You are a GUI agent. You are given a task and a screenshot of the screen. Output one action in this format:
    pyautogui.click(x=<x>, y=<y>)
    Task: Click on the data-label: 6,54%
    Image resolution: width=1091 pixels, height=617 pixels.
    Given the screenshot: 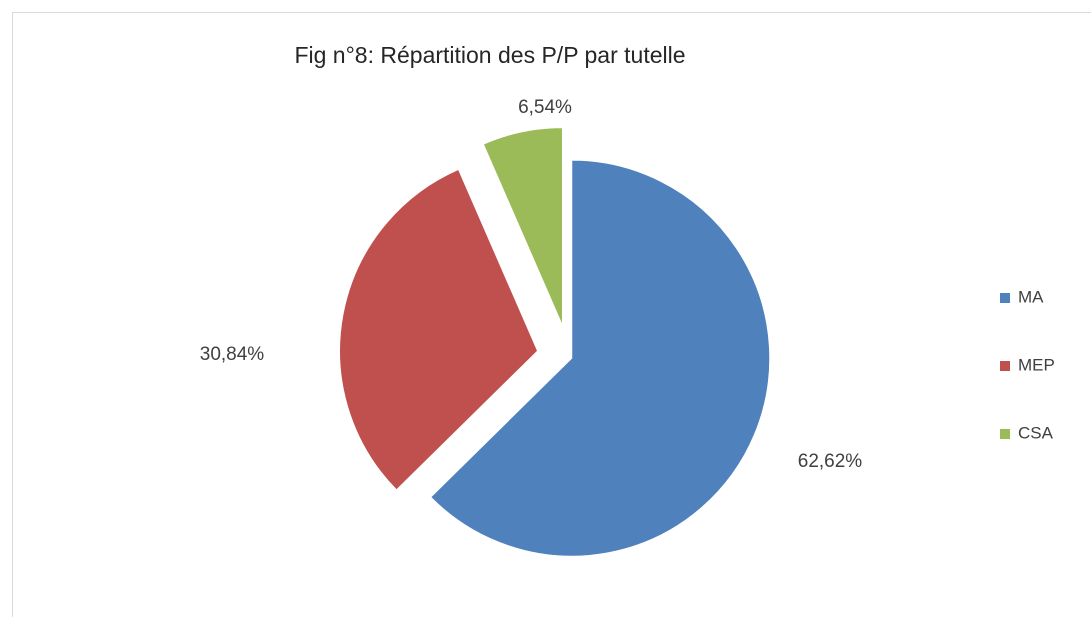 What is the action you would take?
    pyautogui.click(x=545, y=107)
    